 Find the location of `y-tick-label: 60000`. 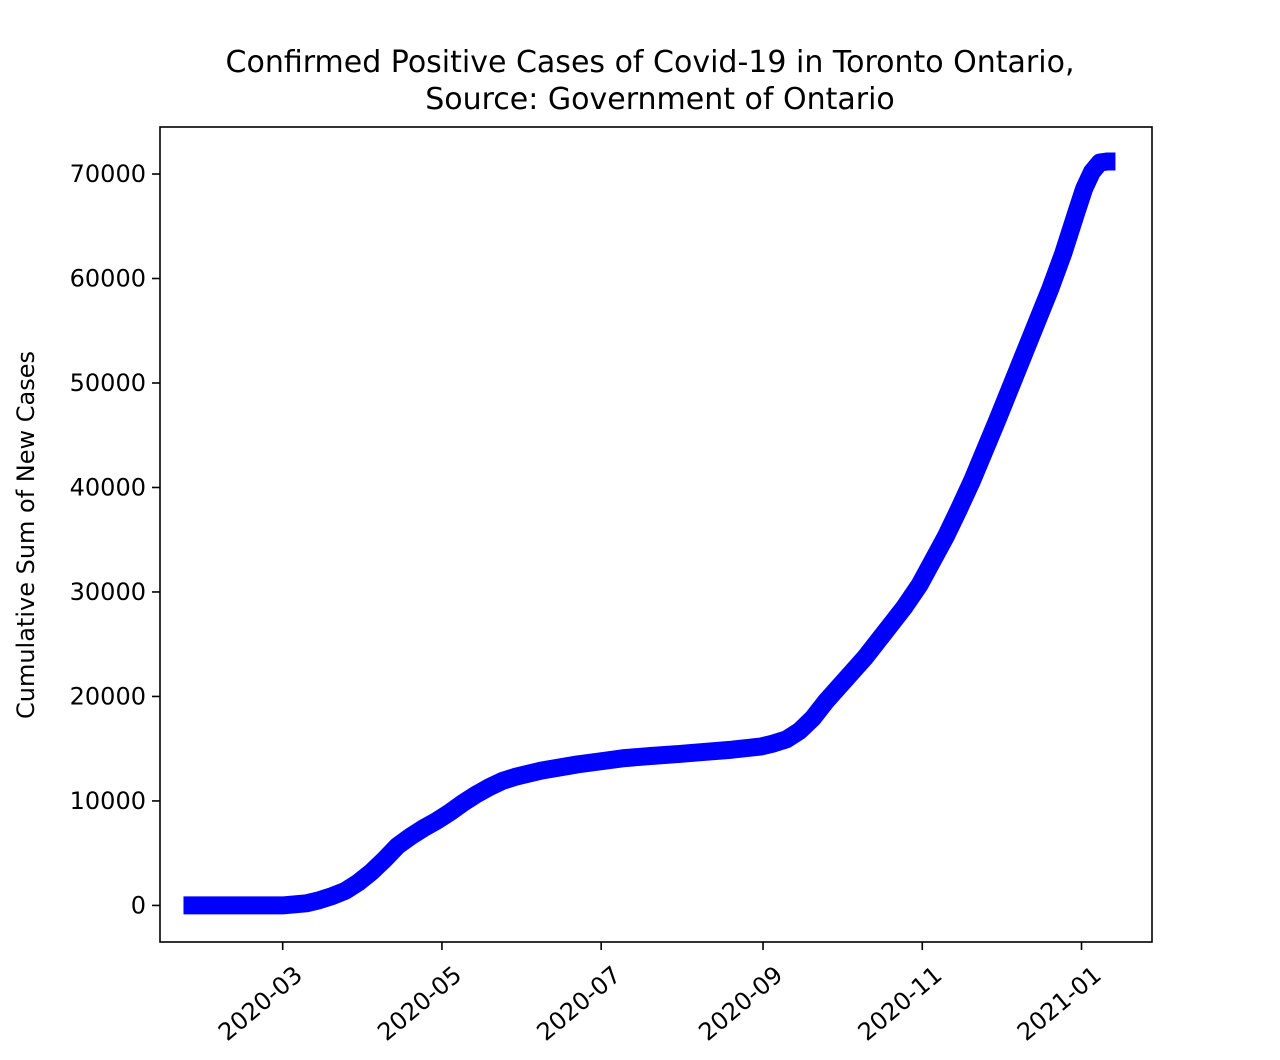

y-tick-label: 60000 is located at coordinates (108, 279).